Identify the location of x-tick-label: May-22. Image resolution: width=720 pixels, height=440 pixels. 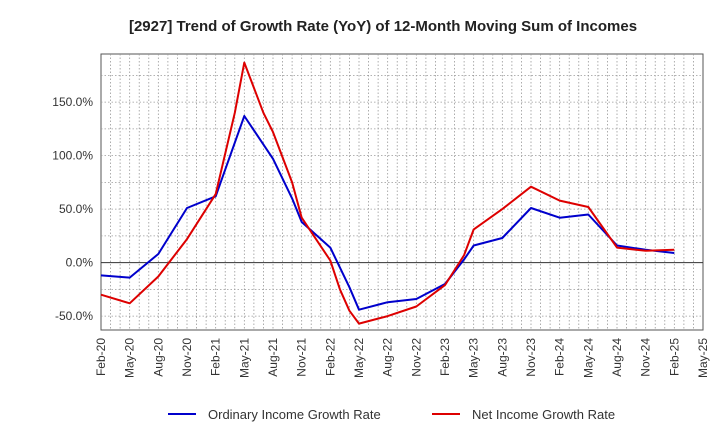
(359, 358).